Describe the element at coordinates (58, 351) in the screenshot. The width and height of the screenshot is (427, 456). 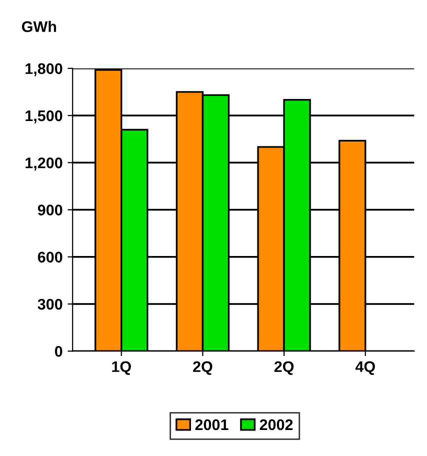
I see `y-tick-label: 0` at that location.